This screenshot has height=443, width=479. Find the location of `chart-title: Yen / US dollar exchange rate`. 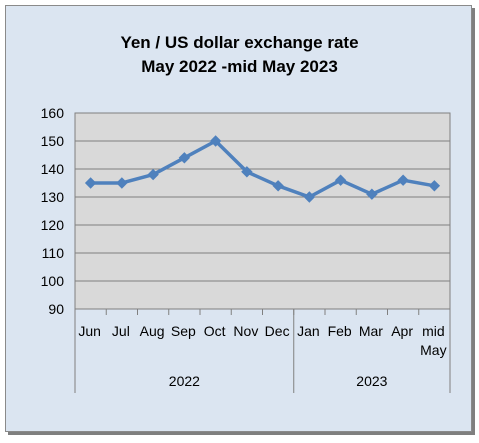

chart-title: Yen / US dollar exchange rate is located at coordinates (239, 42).